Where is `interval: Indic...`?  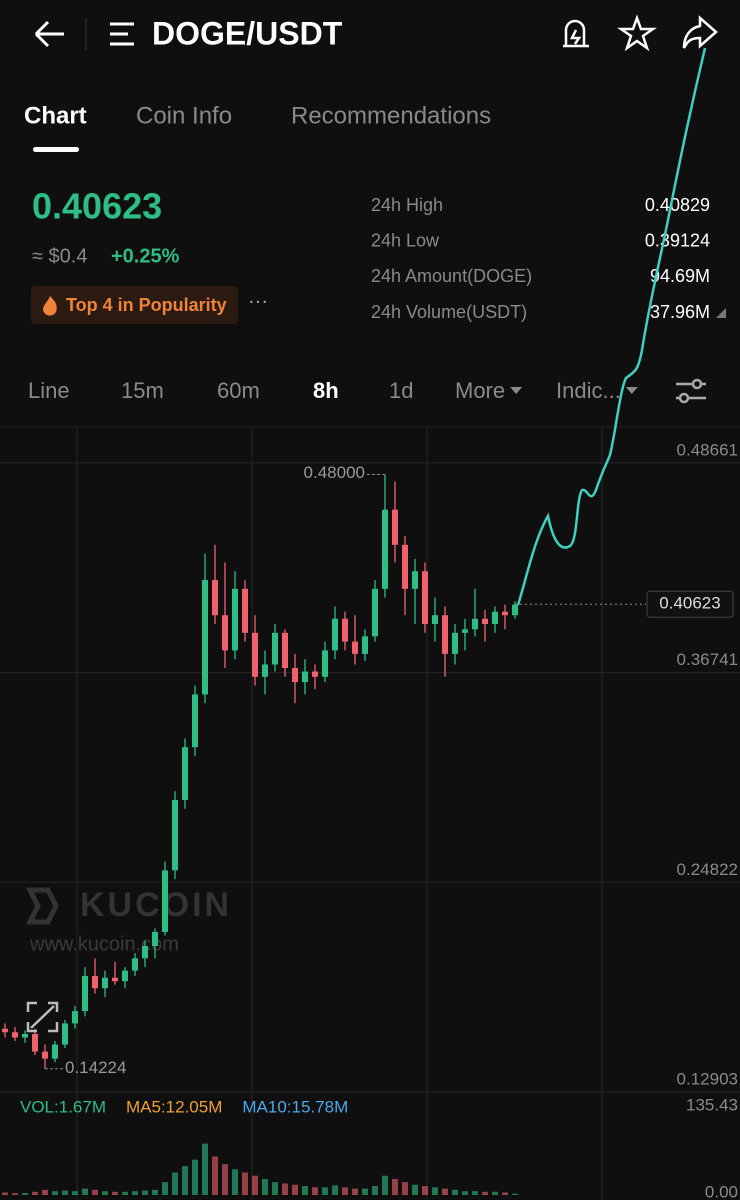 interval: Indic... is located at coordinates (588, 390).